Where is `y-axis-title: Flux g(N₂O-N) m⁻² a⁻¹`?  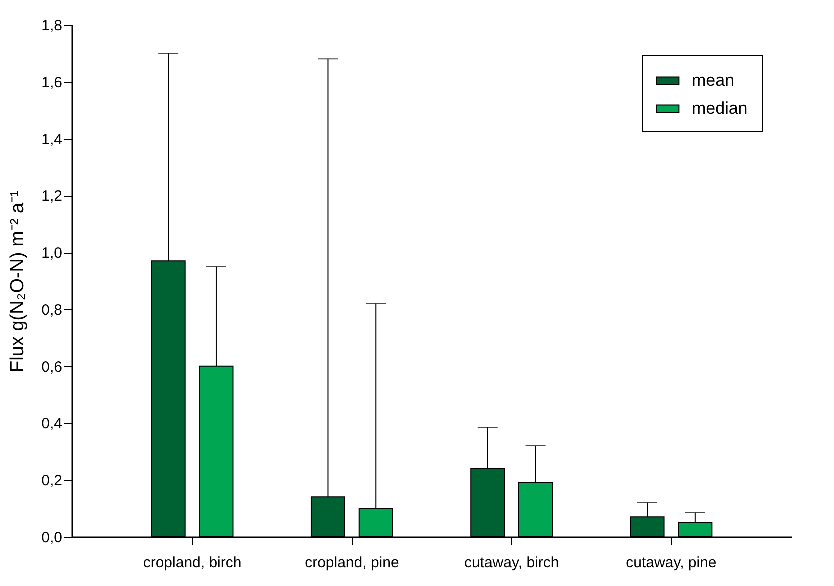 y-axis-title: Flux g(N₂O-N) m⁻² a⁻¹ is located at coordinates (18, 281).